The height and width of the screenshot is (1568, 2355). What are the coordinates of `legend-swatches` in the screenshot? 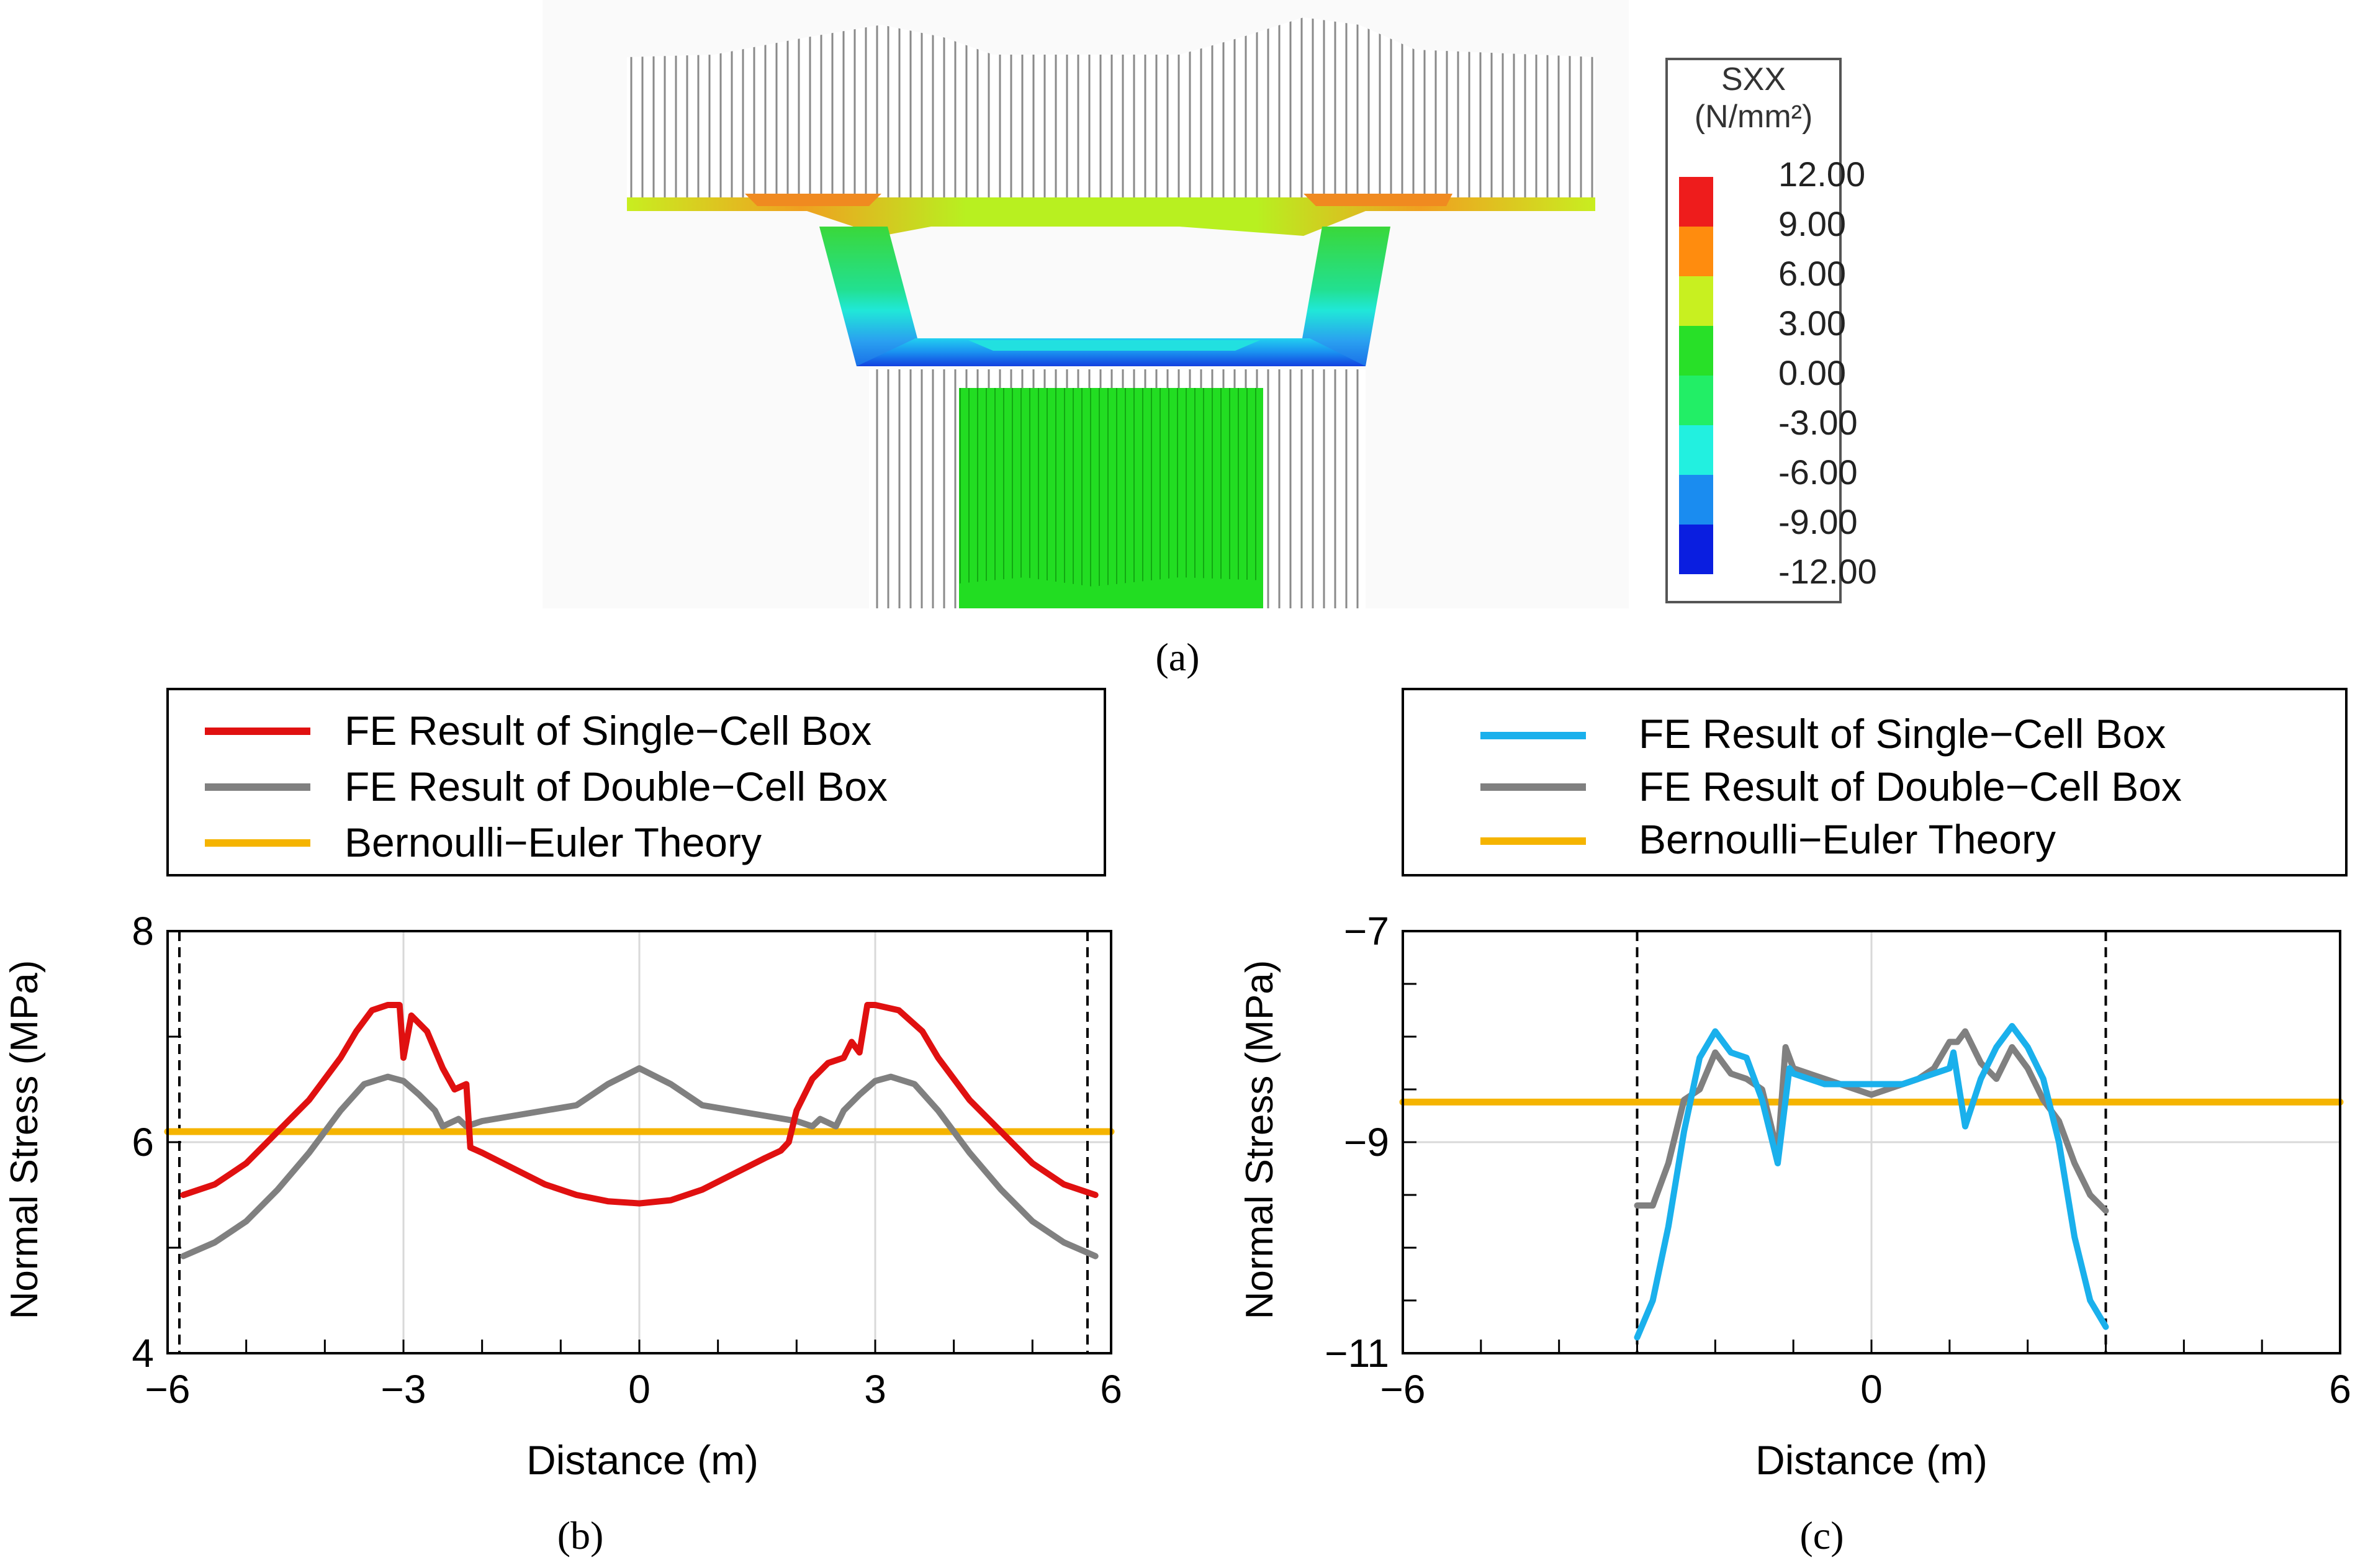 It's located at (1696, 375).